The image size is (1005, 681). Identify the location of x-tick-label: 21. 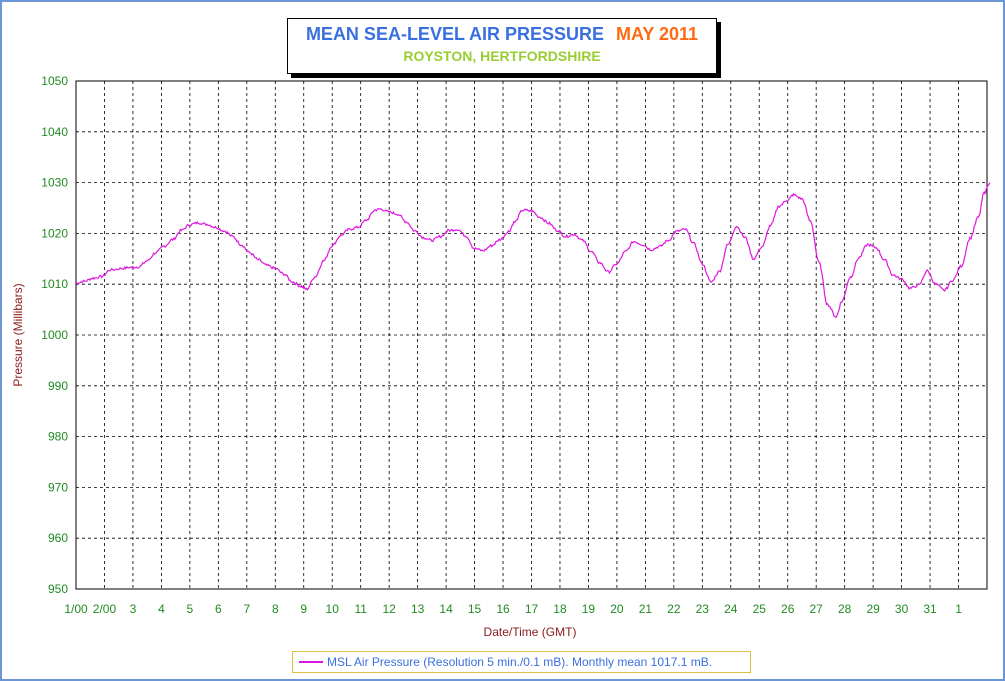
(646, 609).